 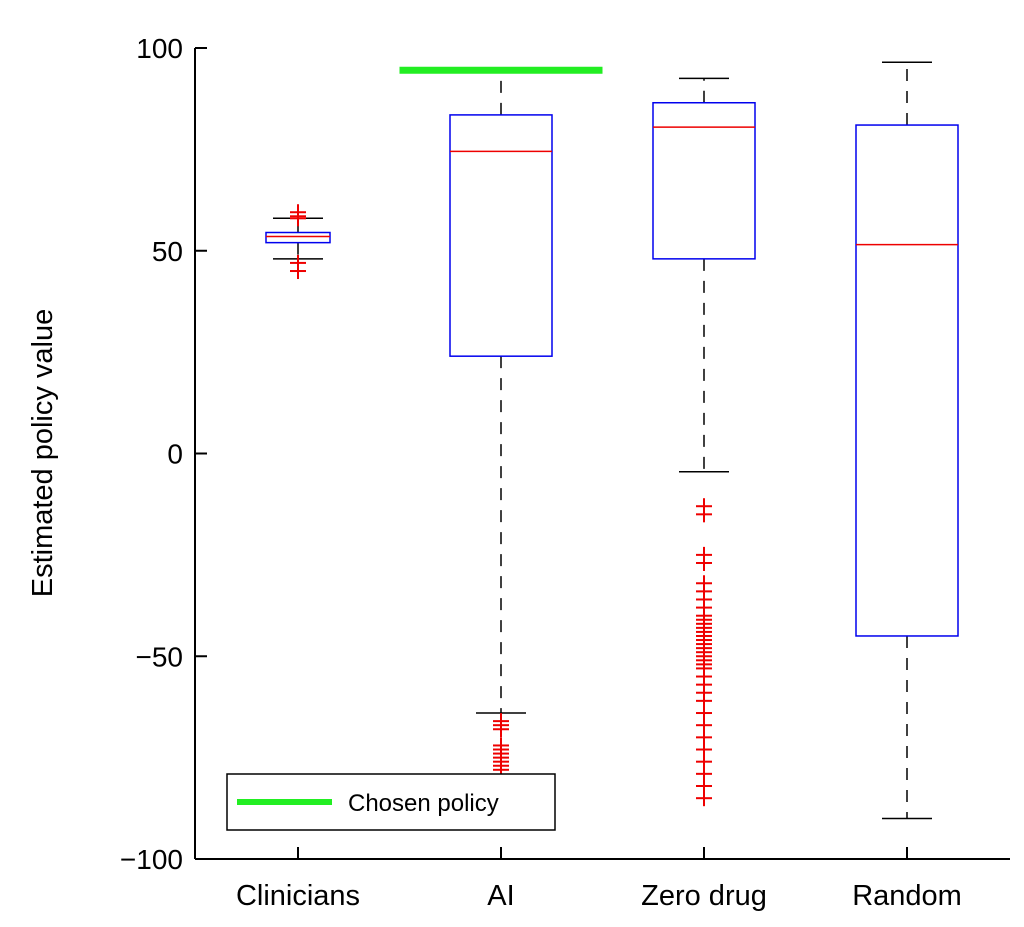 I want to click on box-ai, so click(x=501, y=424).